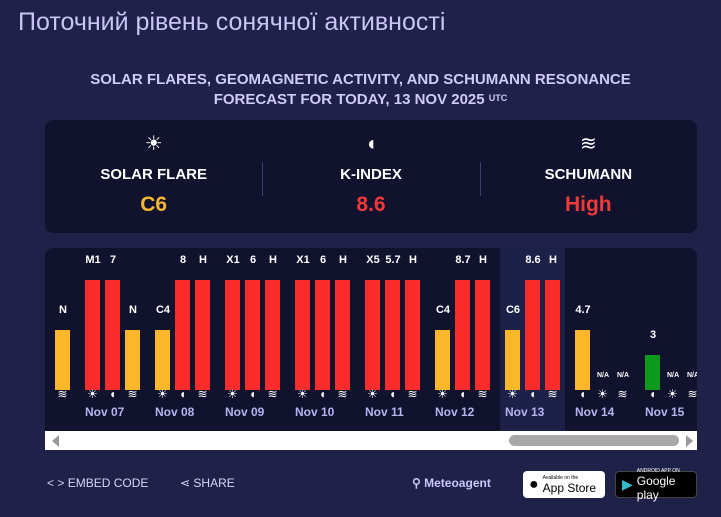 Image resolution: width=721 pixels, height=517 pixels. I want to click on app-store-badge: ● Available on the App Store, so click(564, 484).